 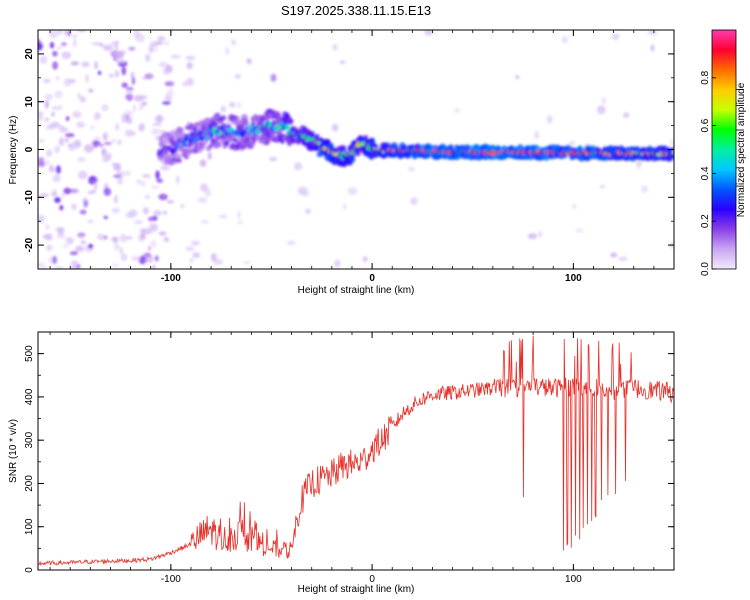 I want to click on y-tick-label: 300, so click(x=29, y=439).